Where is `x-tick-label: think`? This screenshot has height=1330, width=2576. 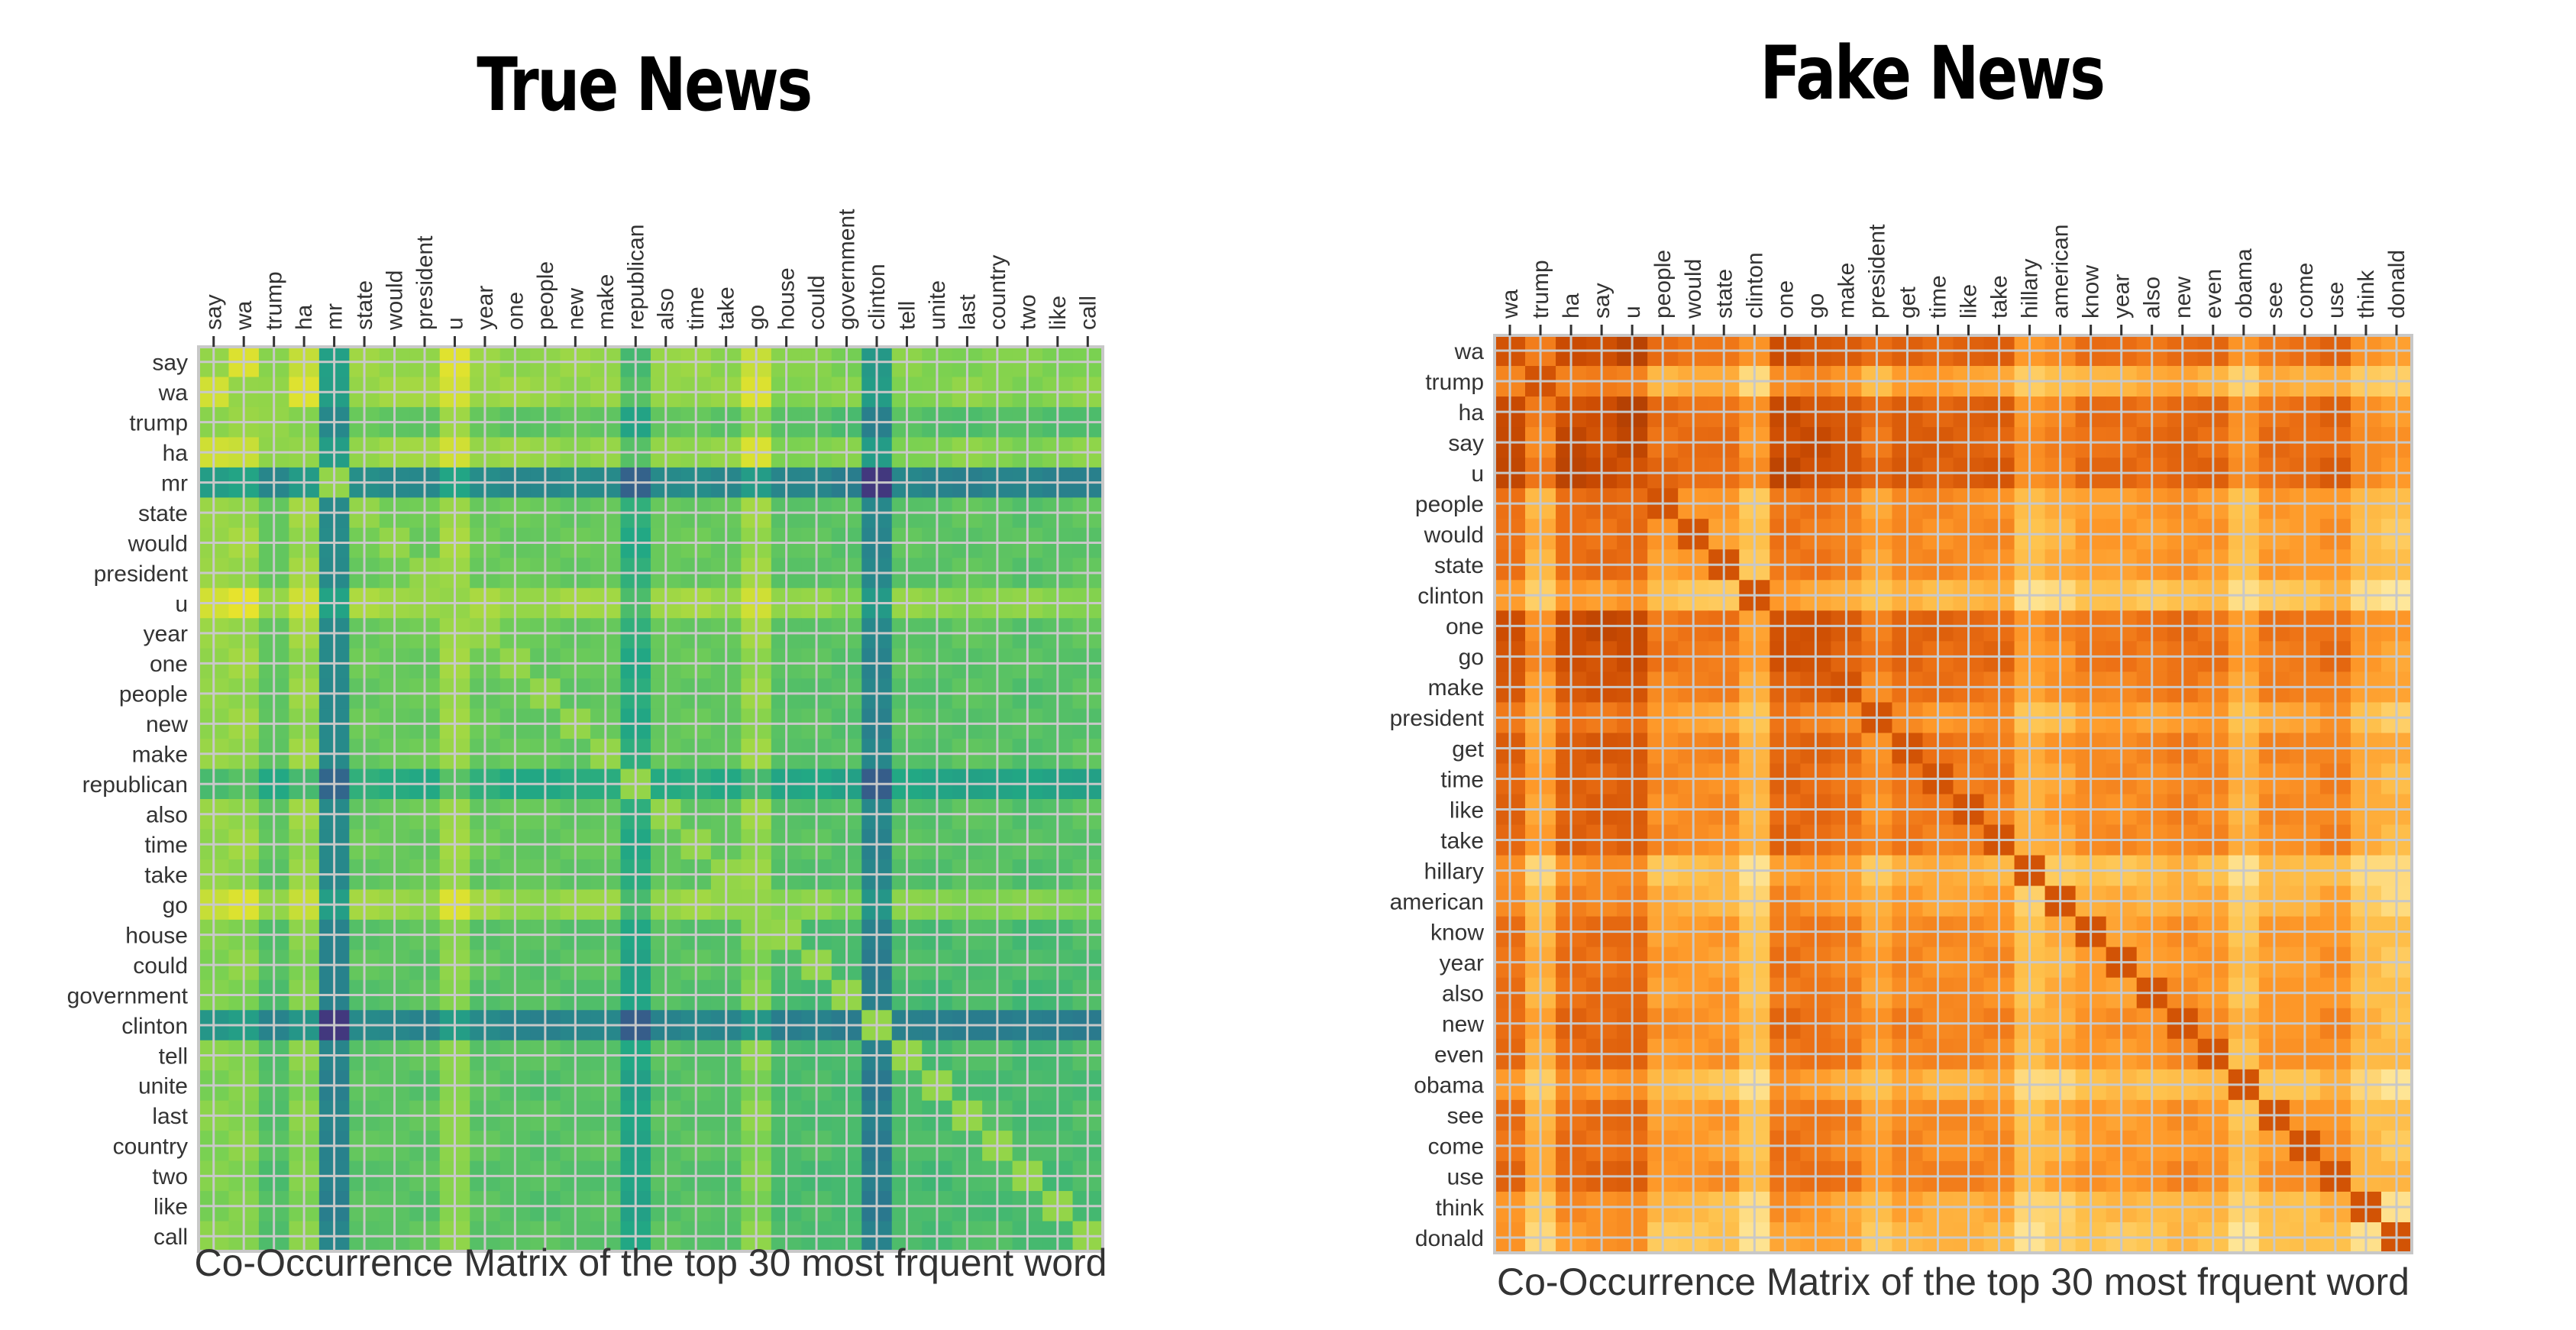
x-tick-label: think is located at coordinates (2366, 294).